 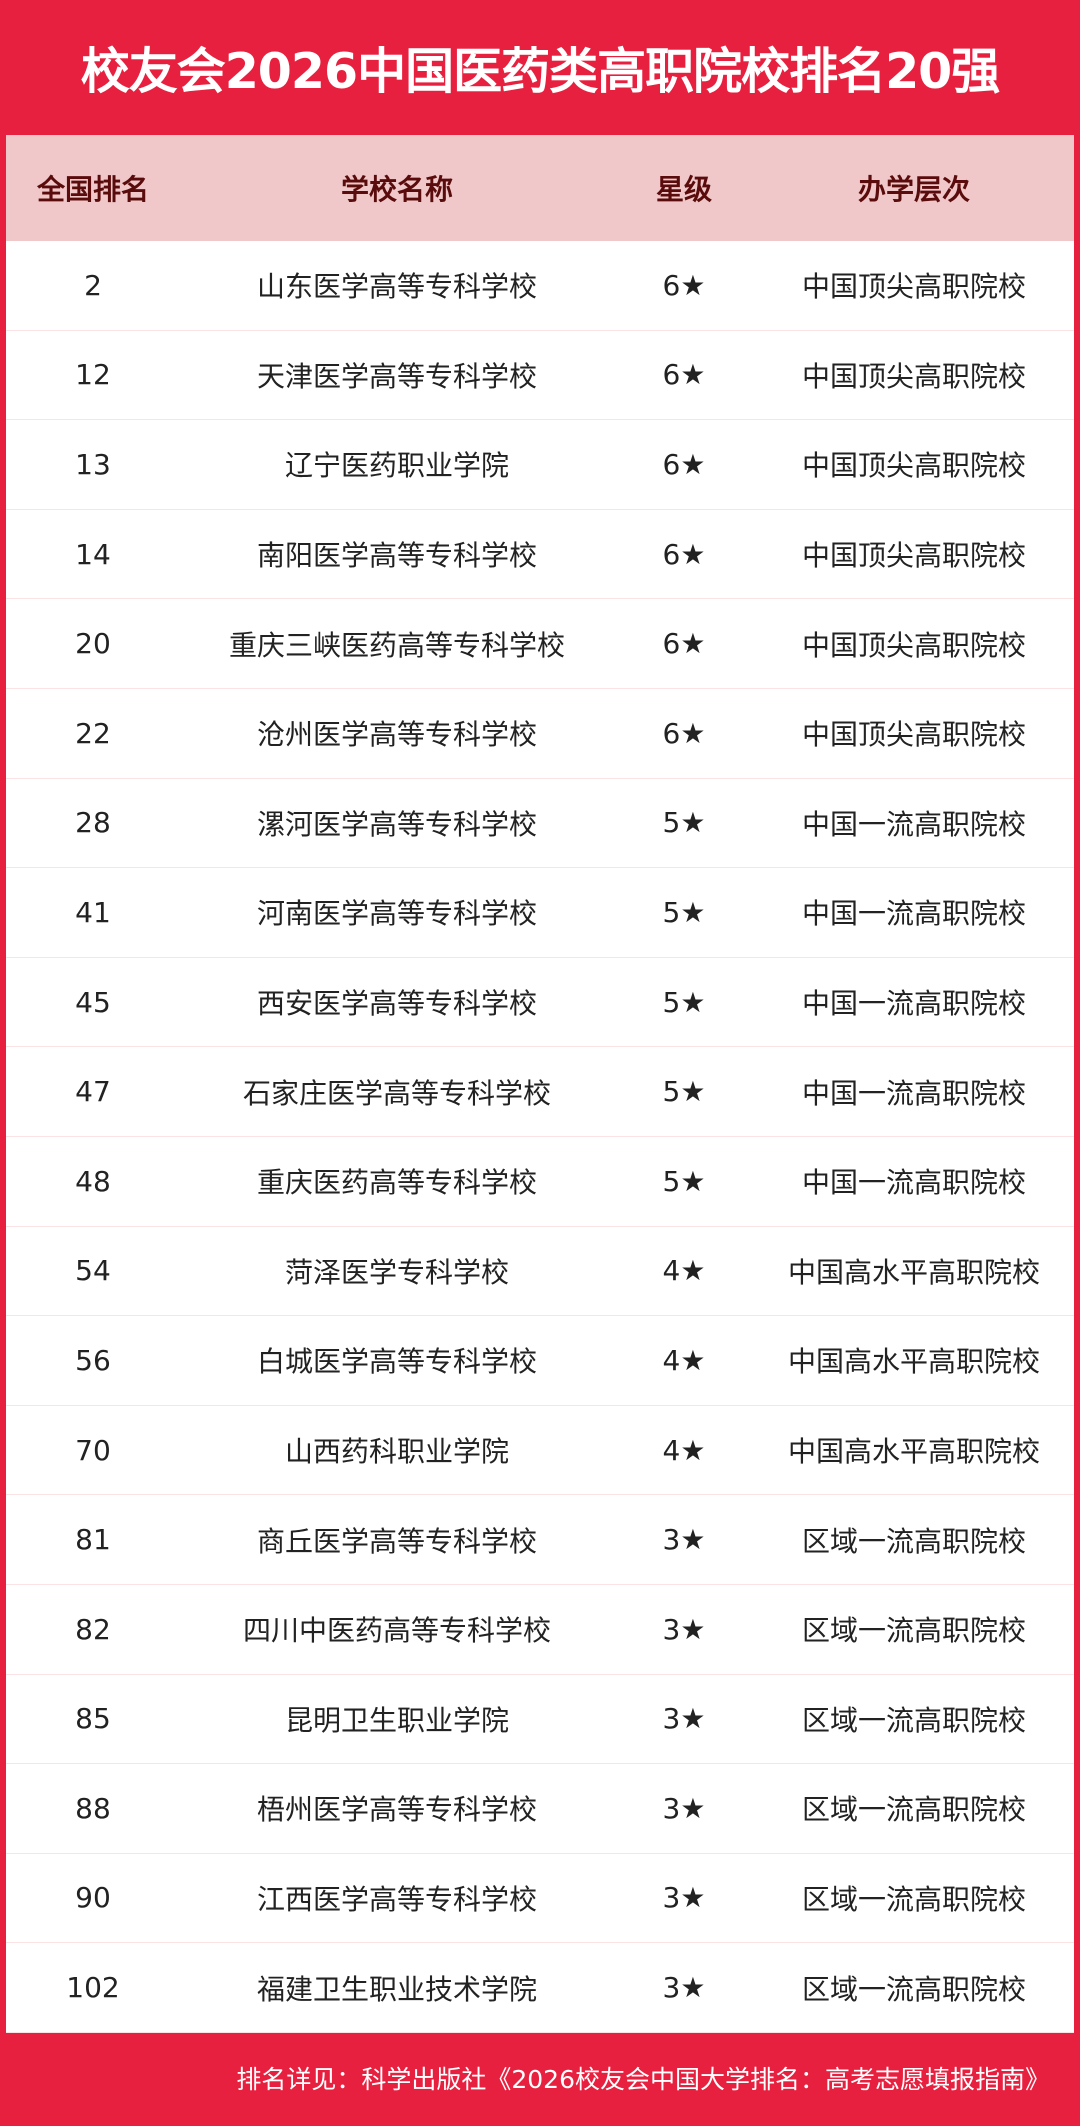 What do you see at coordinates (396, 1899) in the screenshot?
I see `school-cell: 江西医学高等专科学校` at bounding box center [396, 1899].